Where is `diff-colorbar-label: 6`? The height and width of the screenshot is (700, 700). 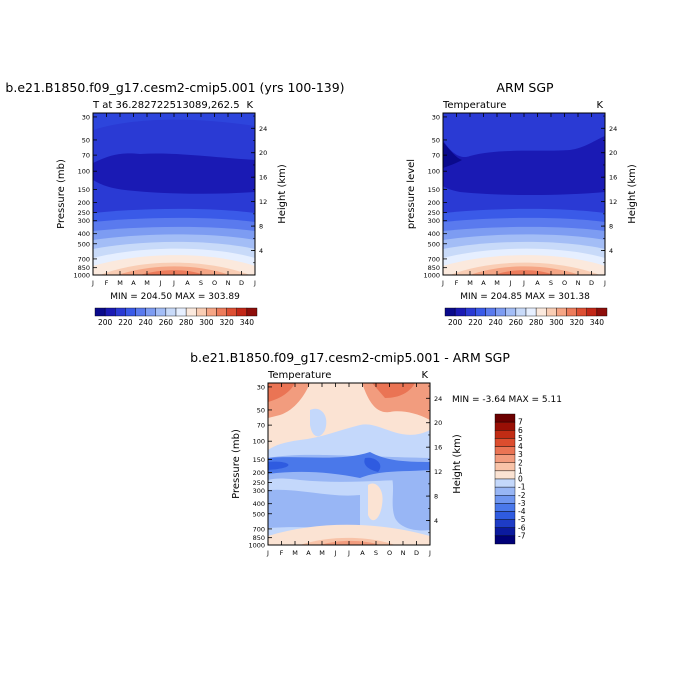 diff-colorbar-label: 6 is located at coordinates (520, 430).